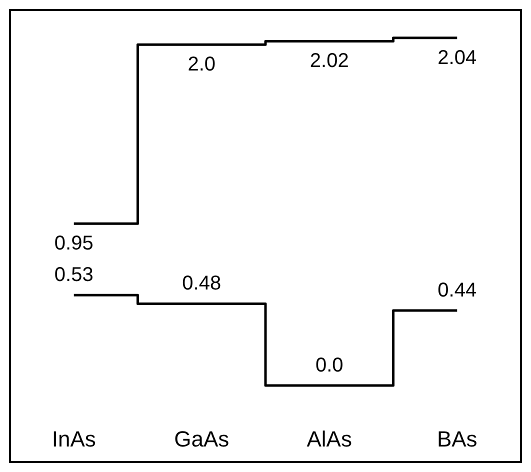 This screenshot has height=472, width=531. What do you see at coordinates (202, 283) in the screenshot?
I see `data-label: 0.48` at bounding box center [202, 283].